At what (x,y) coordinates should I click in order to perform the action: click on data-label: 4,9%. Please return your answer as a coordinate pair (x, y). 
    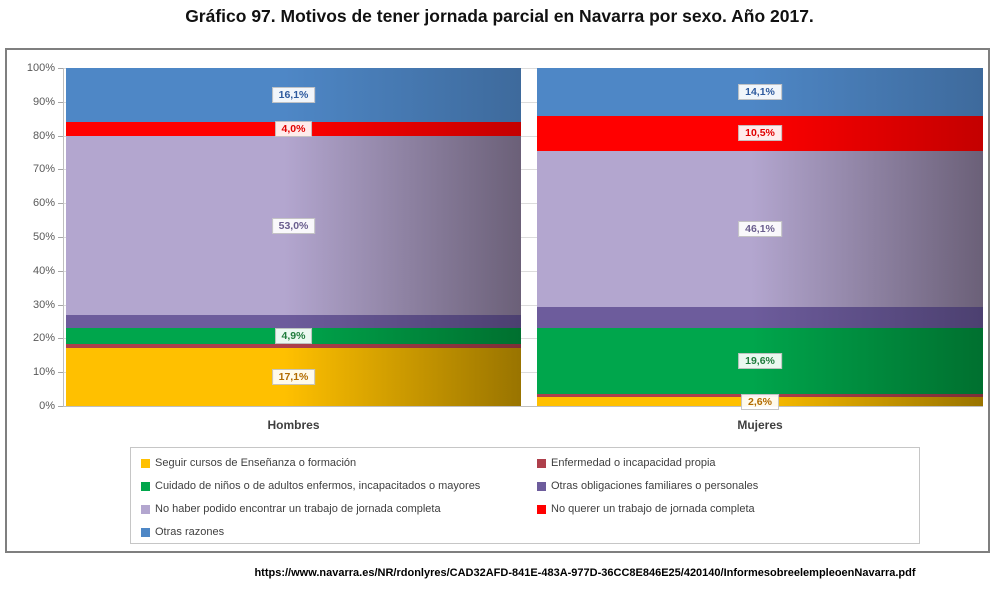
    Looking at the image, I should click on (293, 335).